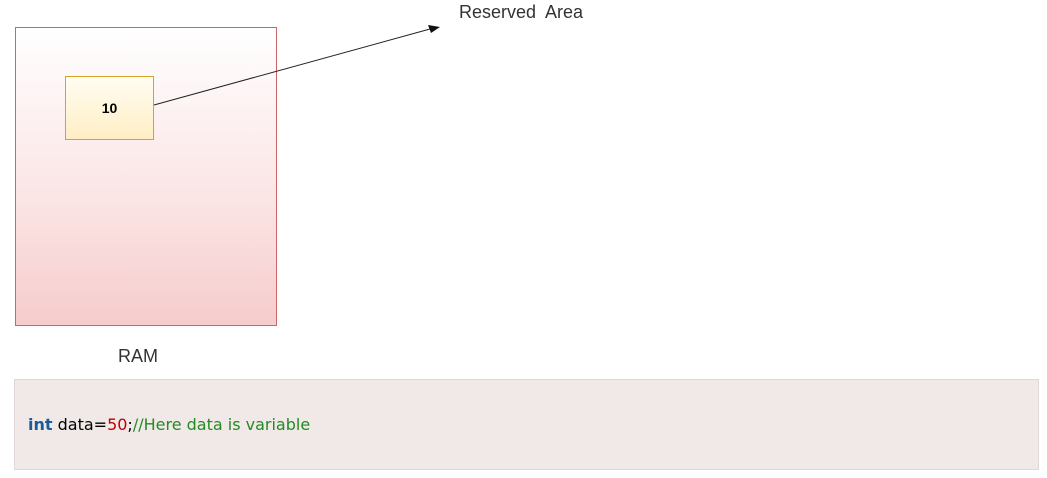 This screenshot has width=1047, height=478. I want to click on code-identifier: data=, so click(80, 424).